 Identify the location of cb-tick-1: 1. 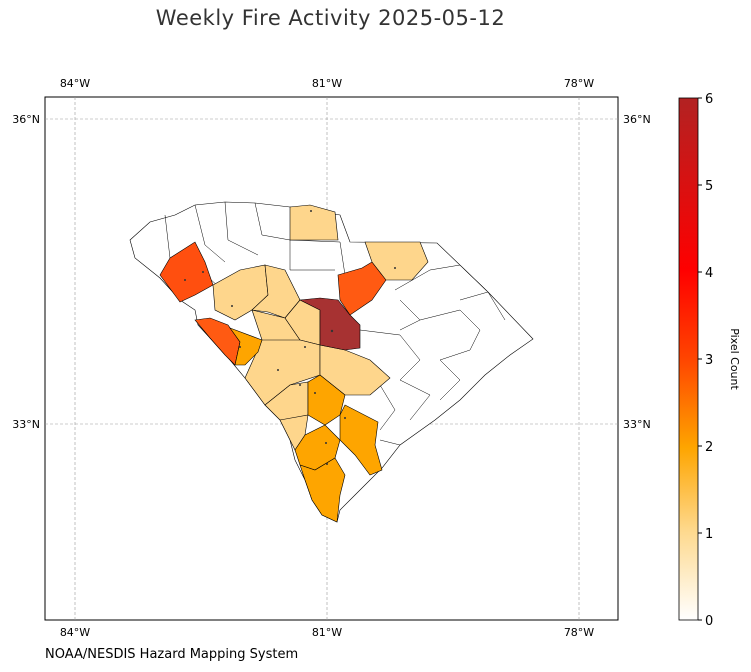
(709, 534).